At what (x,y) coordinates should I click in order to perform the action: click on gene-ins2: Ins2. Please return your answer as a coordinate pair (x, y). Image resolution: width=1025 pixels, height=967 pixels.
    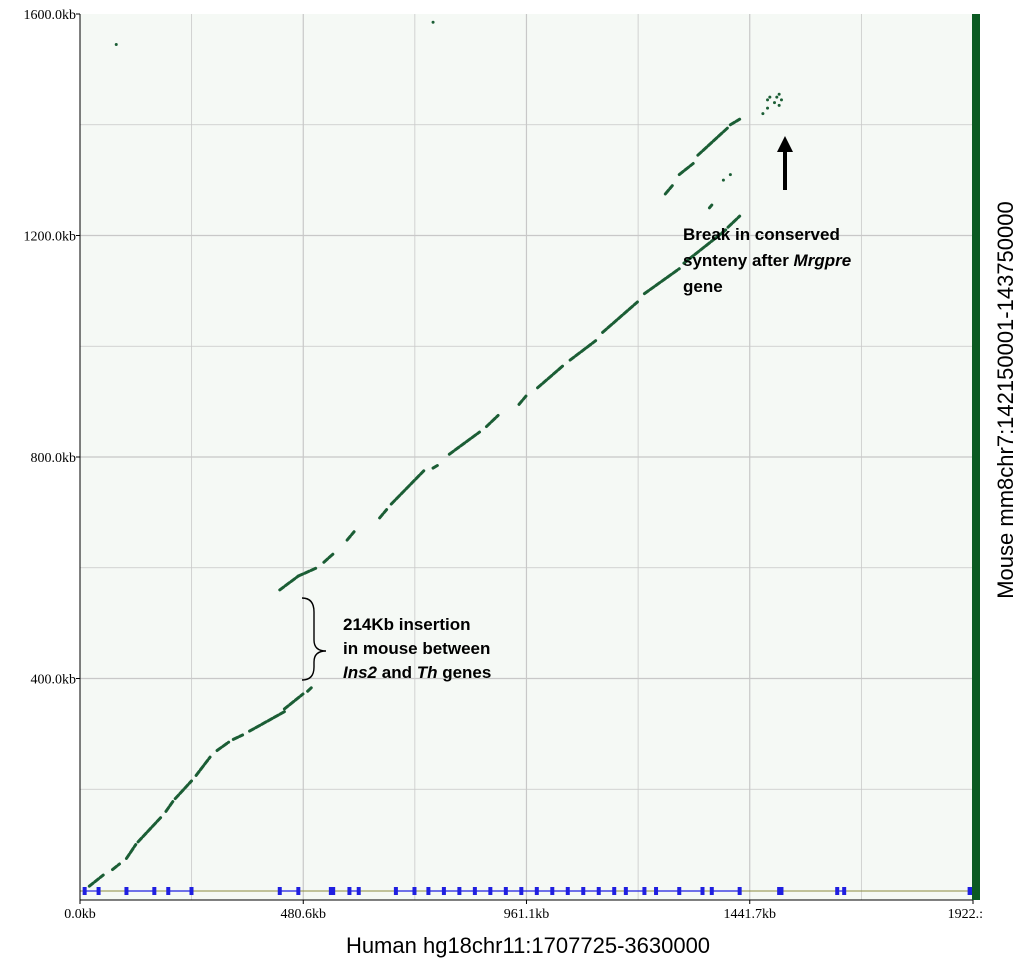
    Looking at the image, I should click on (360, 672).